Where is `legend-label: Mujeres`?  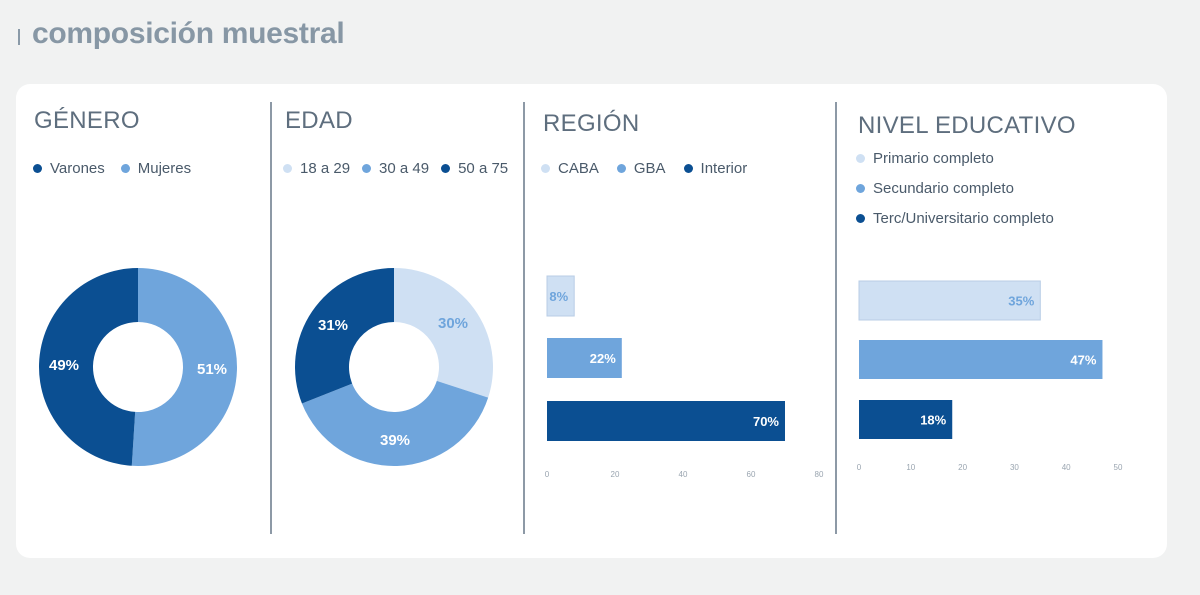 legend-label: Mujeres is located at coordinates (164, 168).